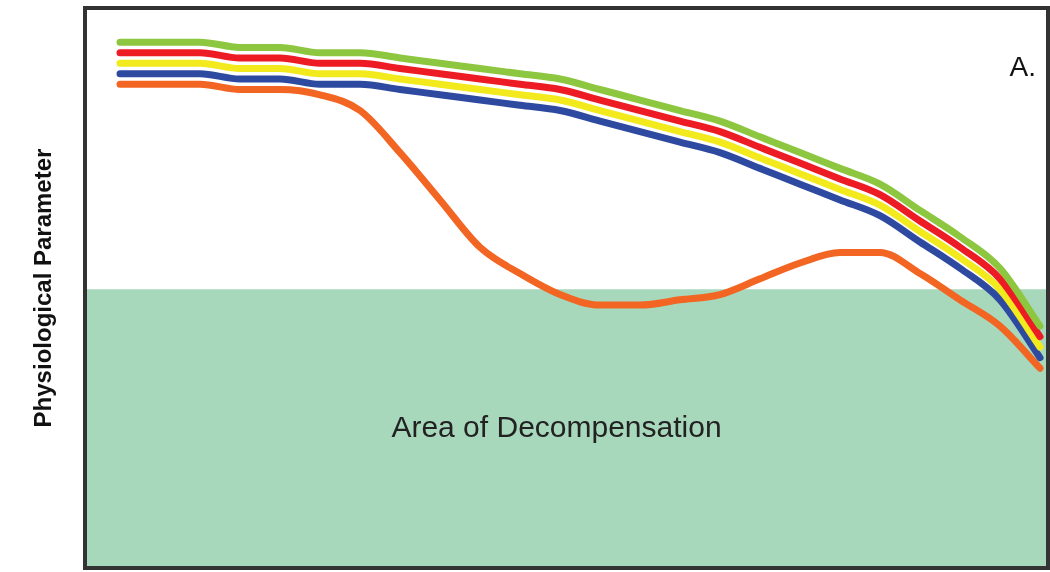 Image resolution: width=1050 pixels, height=572 pixels. What do you see at coordinates (1022, 66) in the screenshot?
I see `annotation: A.` at bounding box center [1022, 66].